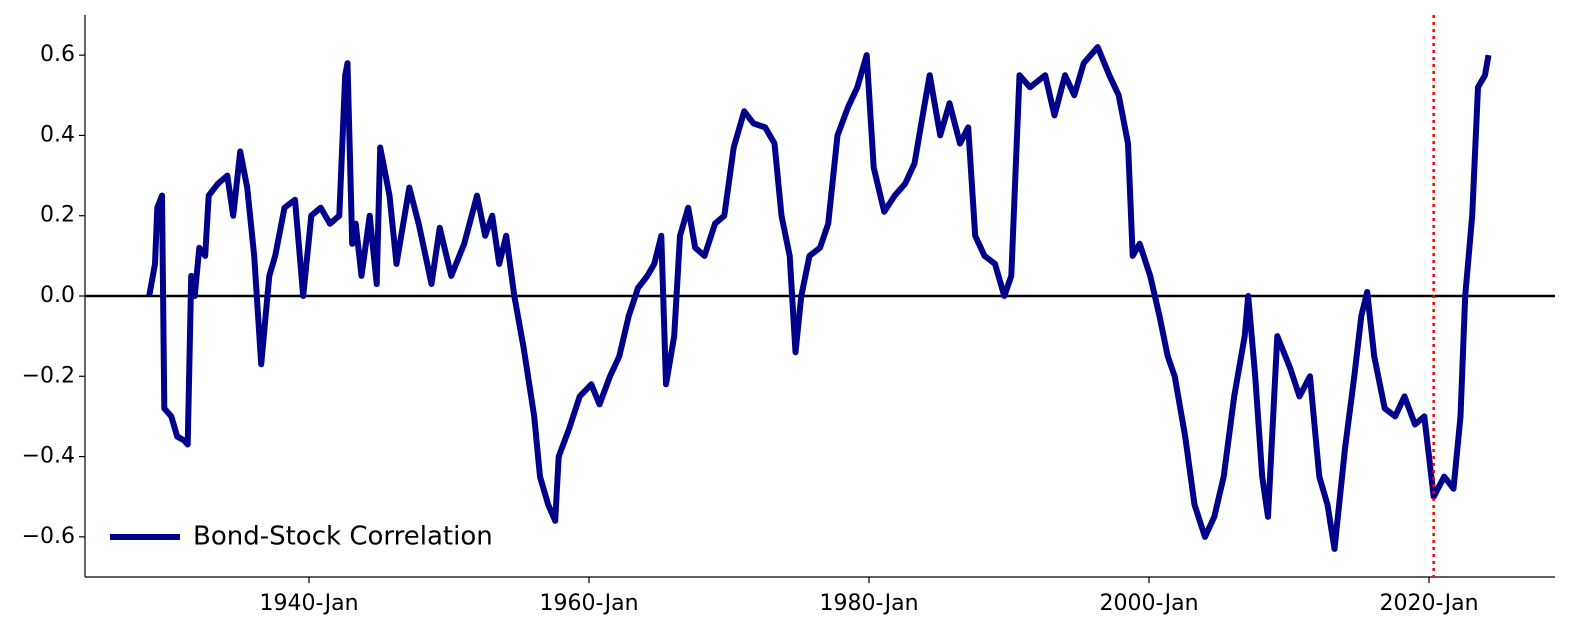 Image resolution: width=1581 pixels, height=632 pixels. I want to click on legend-label: Bond-Stock Correlation, so click(343, 537).